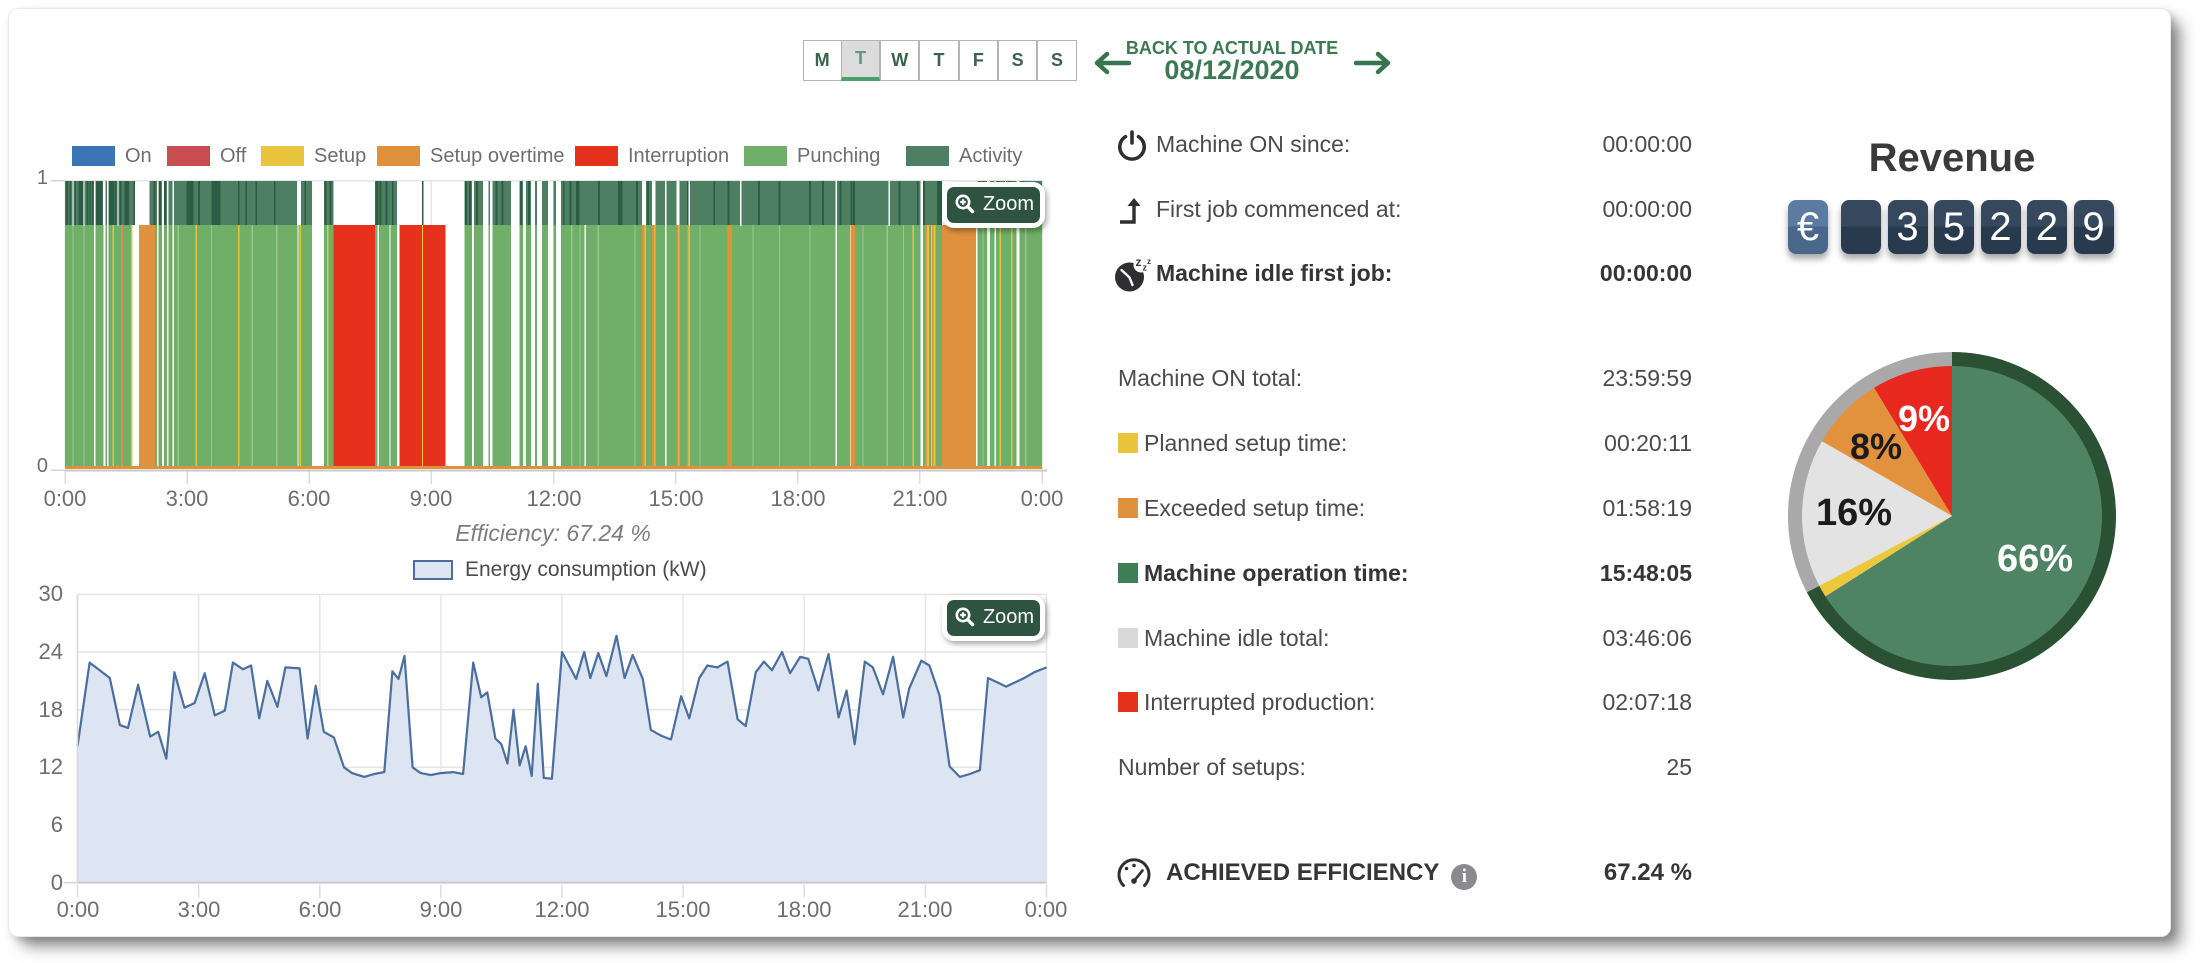  I want to click on svg-text: 8%, so click(1876, 446).